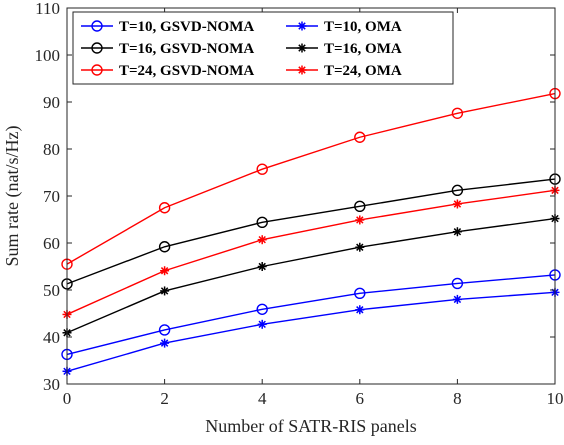 The width and height of the screenshot is (564, 445). I want to click on y-tick-label: 90, so click(51, 102).